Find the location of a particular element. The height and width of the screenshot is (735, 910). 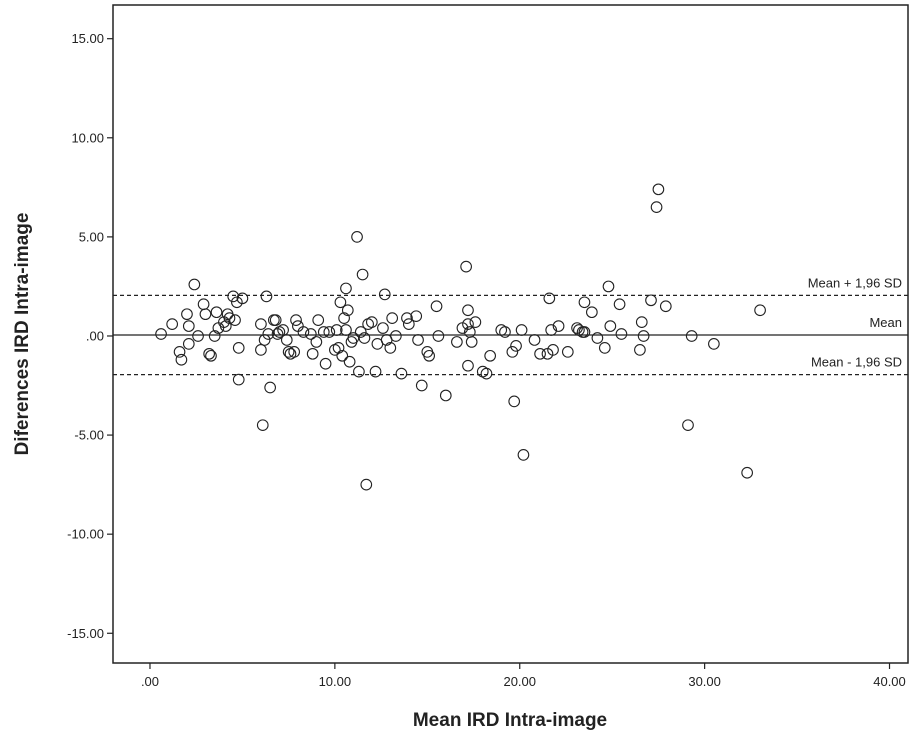

y-tick-label: -10.00 is located at coordinates (85, 534).